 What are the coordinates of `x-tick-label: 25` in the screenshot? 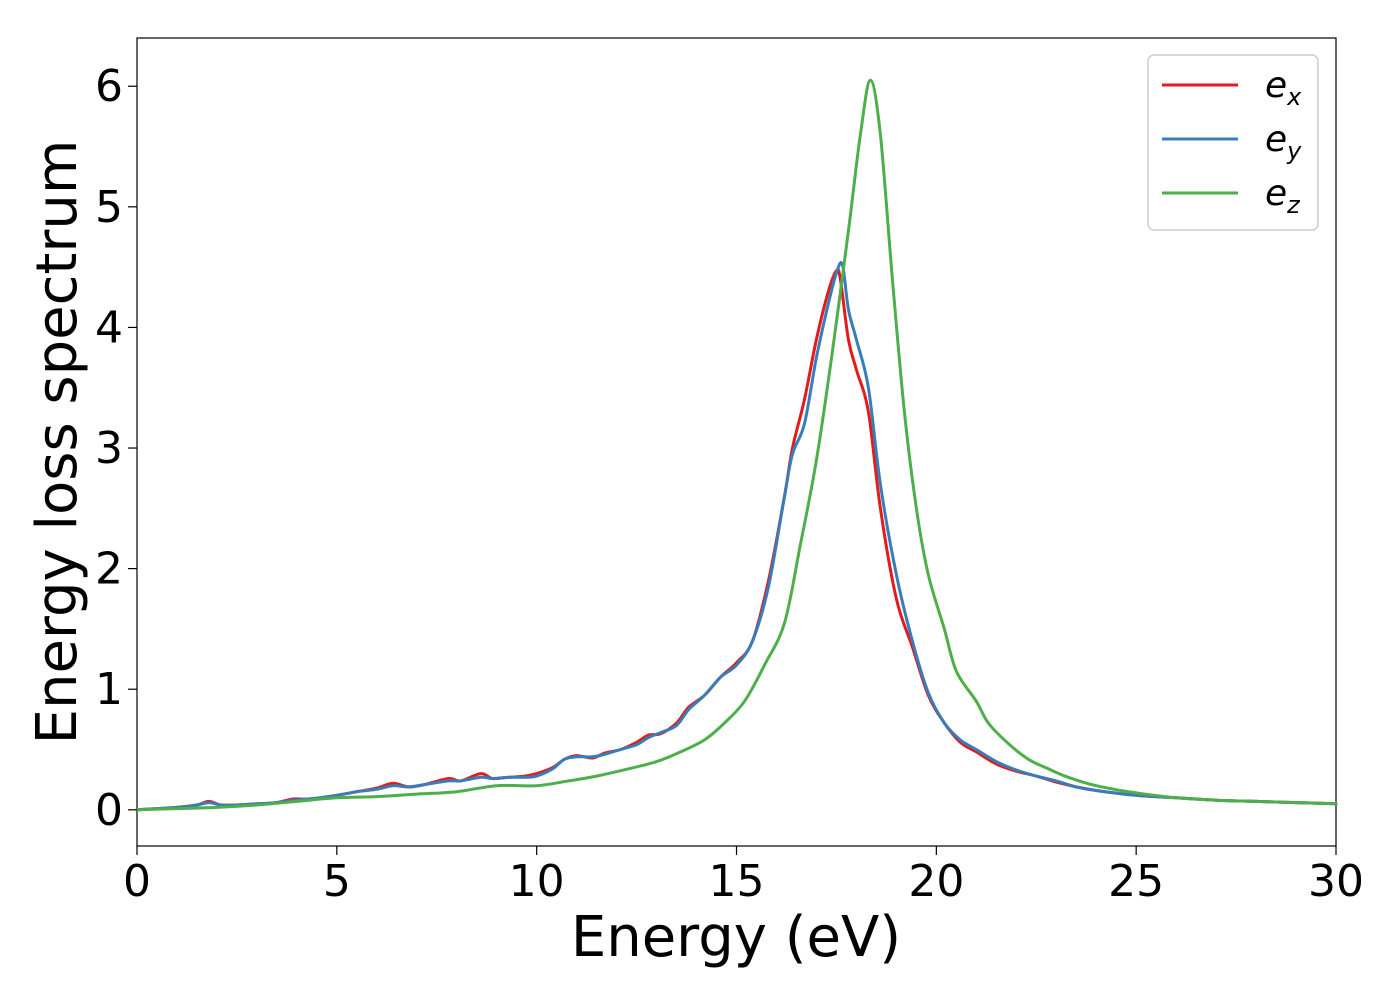 It's located at (1136, 881).